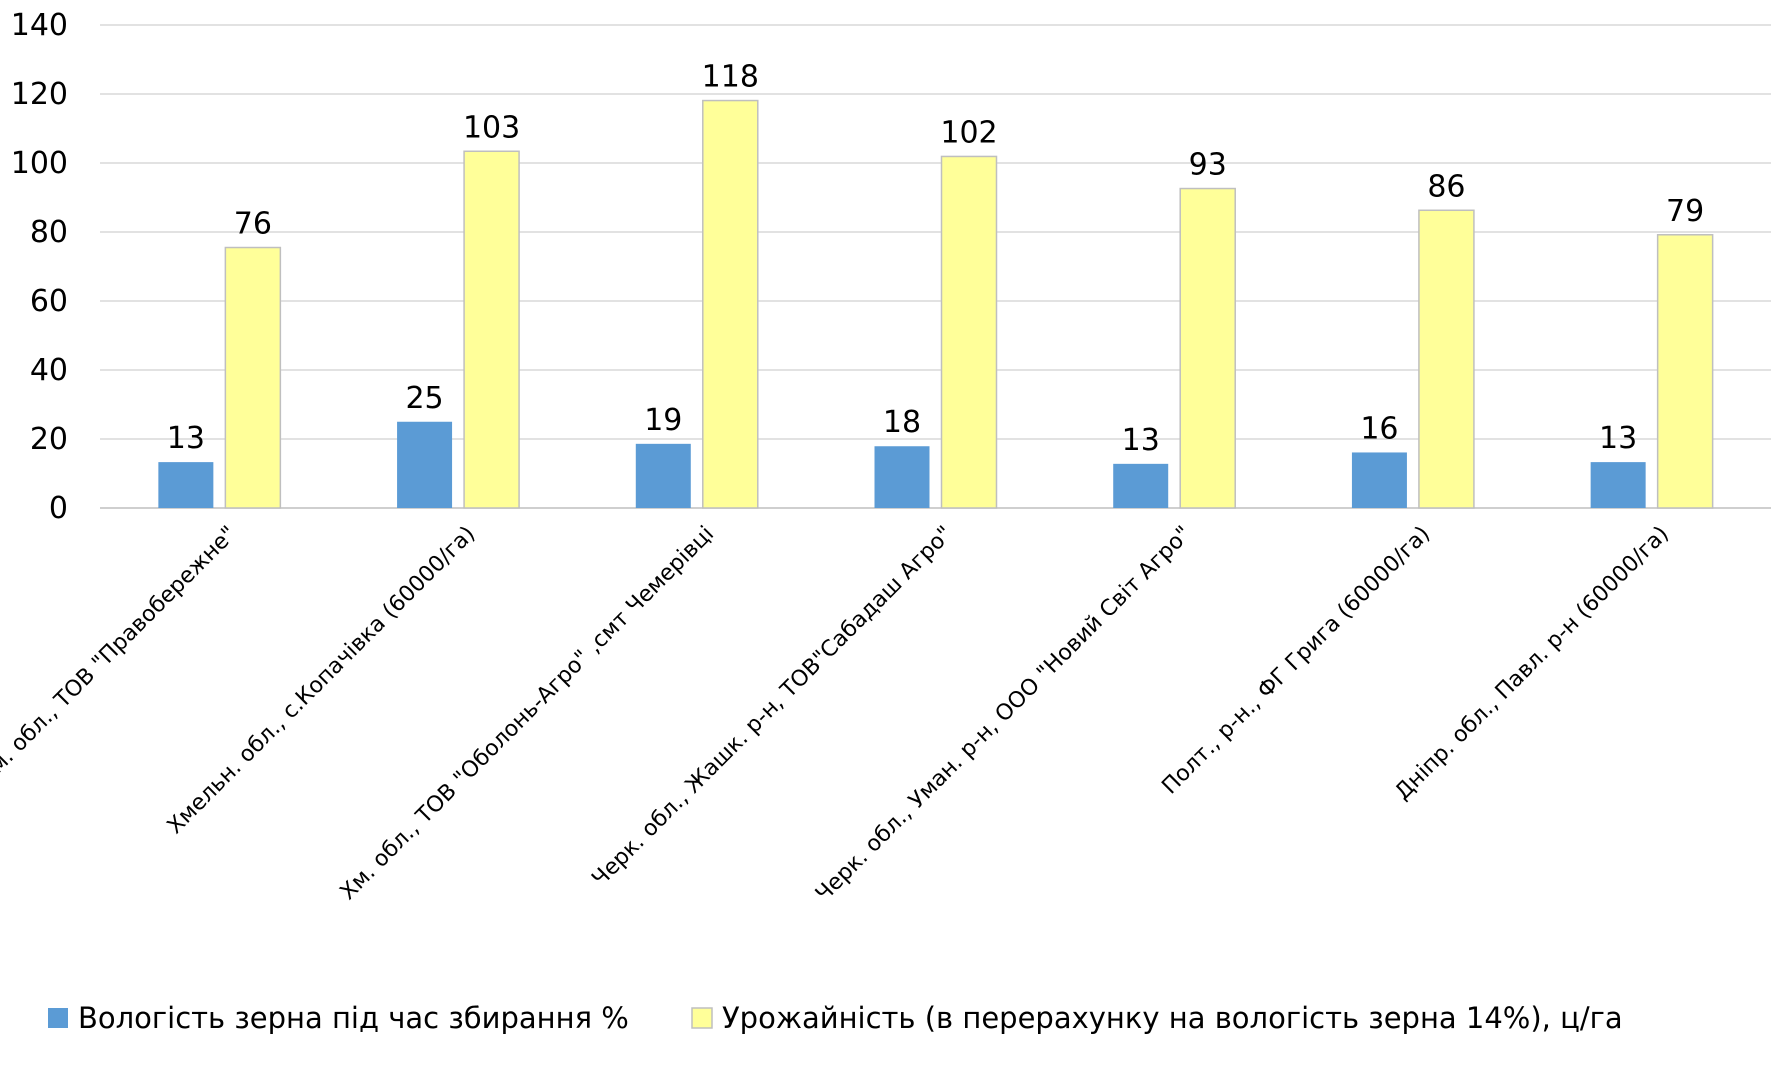 The height and width of the screenshot is (1070, 1771). What do you see at coordinates (39, 94) in the screenshot?
I see `y-tick-label: 120` at bounding box center [39, 94].